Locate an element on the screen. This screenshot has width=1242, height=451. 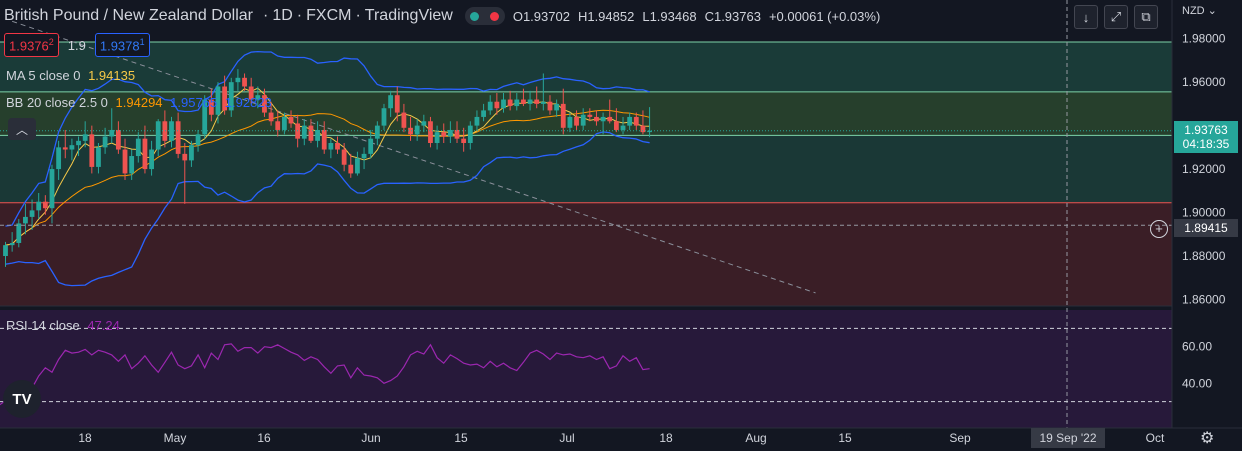
price-tick-label: 1.98000 is located at coordinates (1204, 39).